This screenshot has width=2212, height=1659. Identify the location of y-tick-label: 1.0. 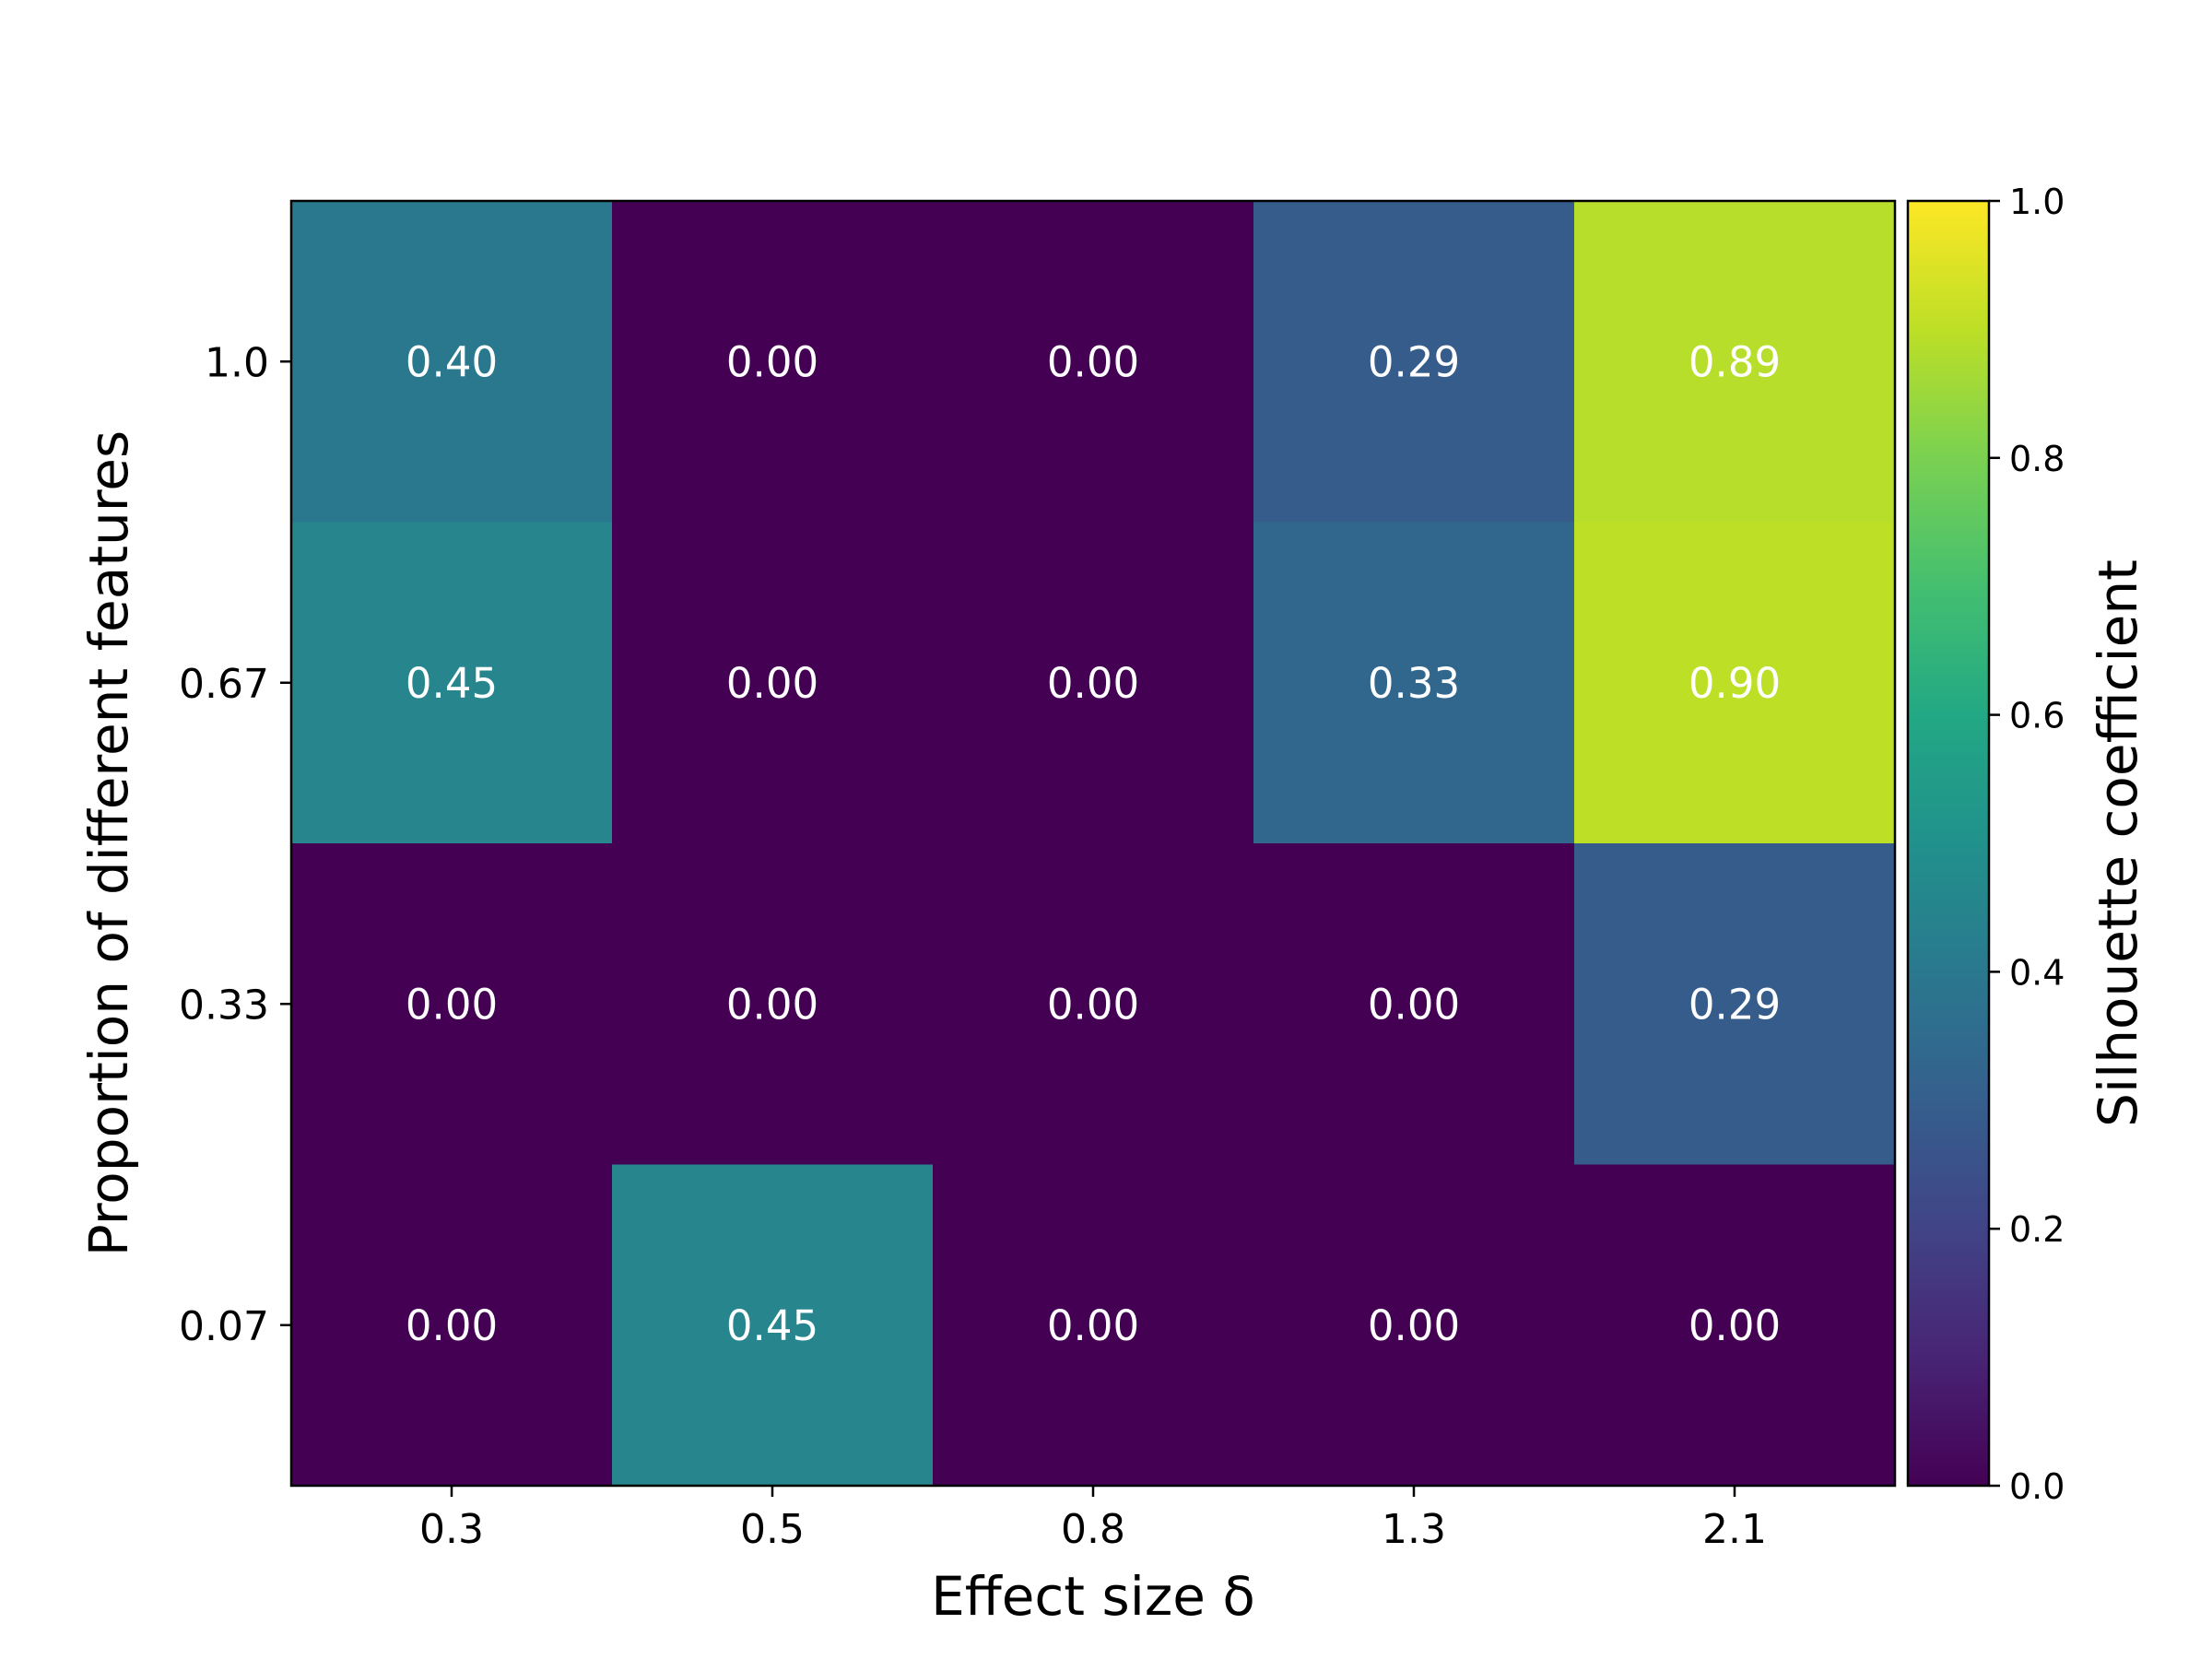
(237, 362).